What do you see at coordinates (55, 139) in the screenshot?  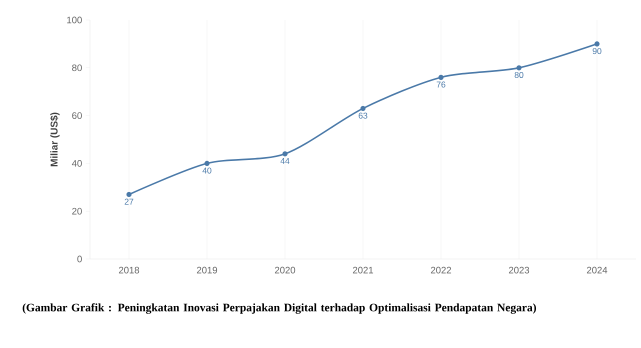 I see `y-axis-title: Miliar (US$)` at bounding box center [55, 139].